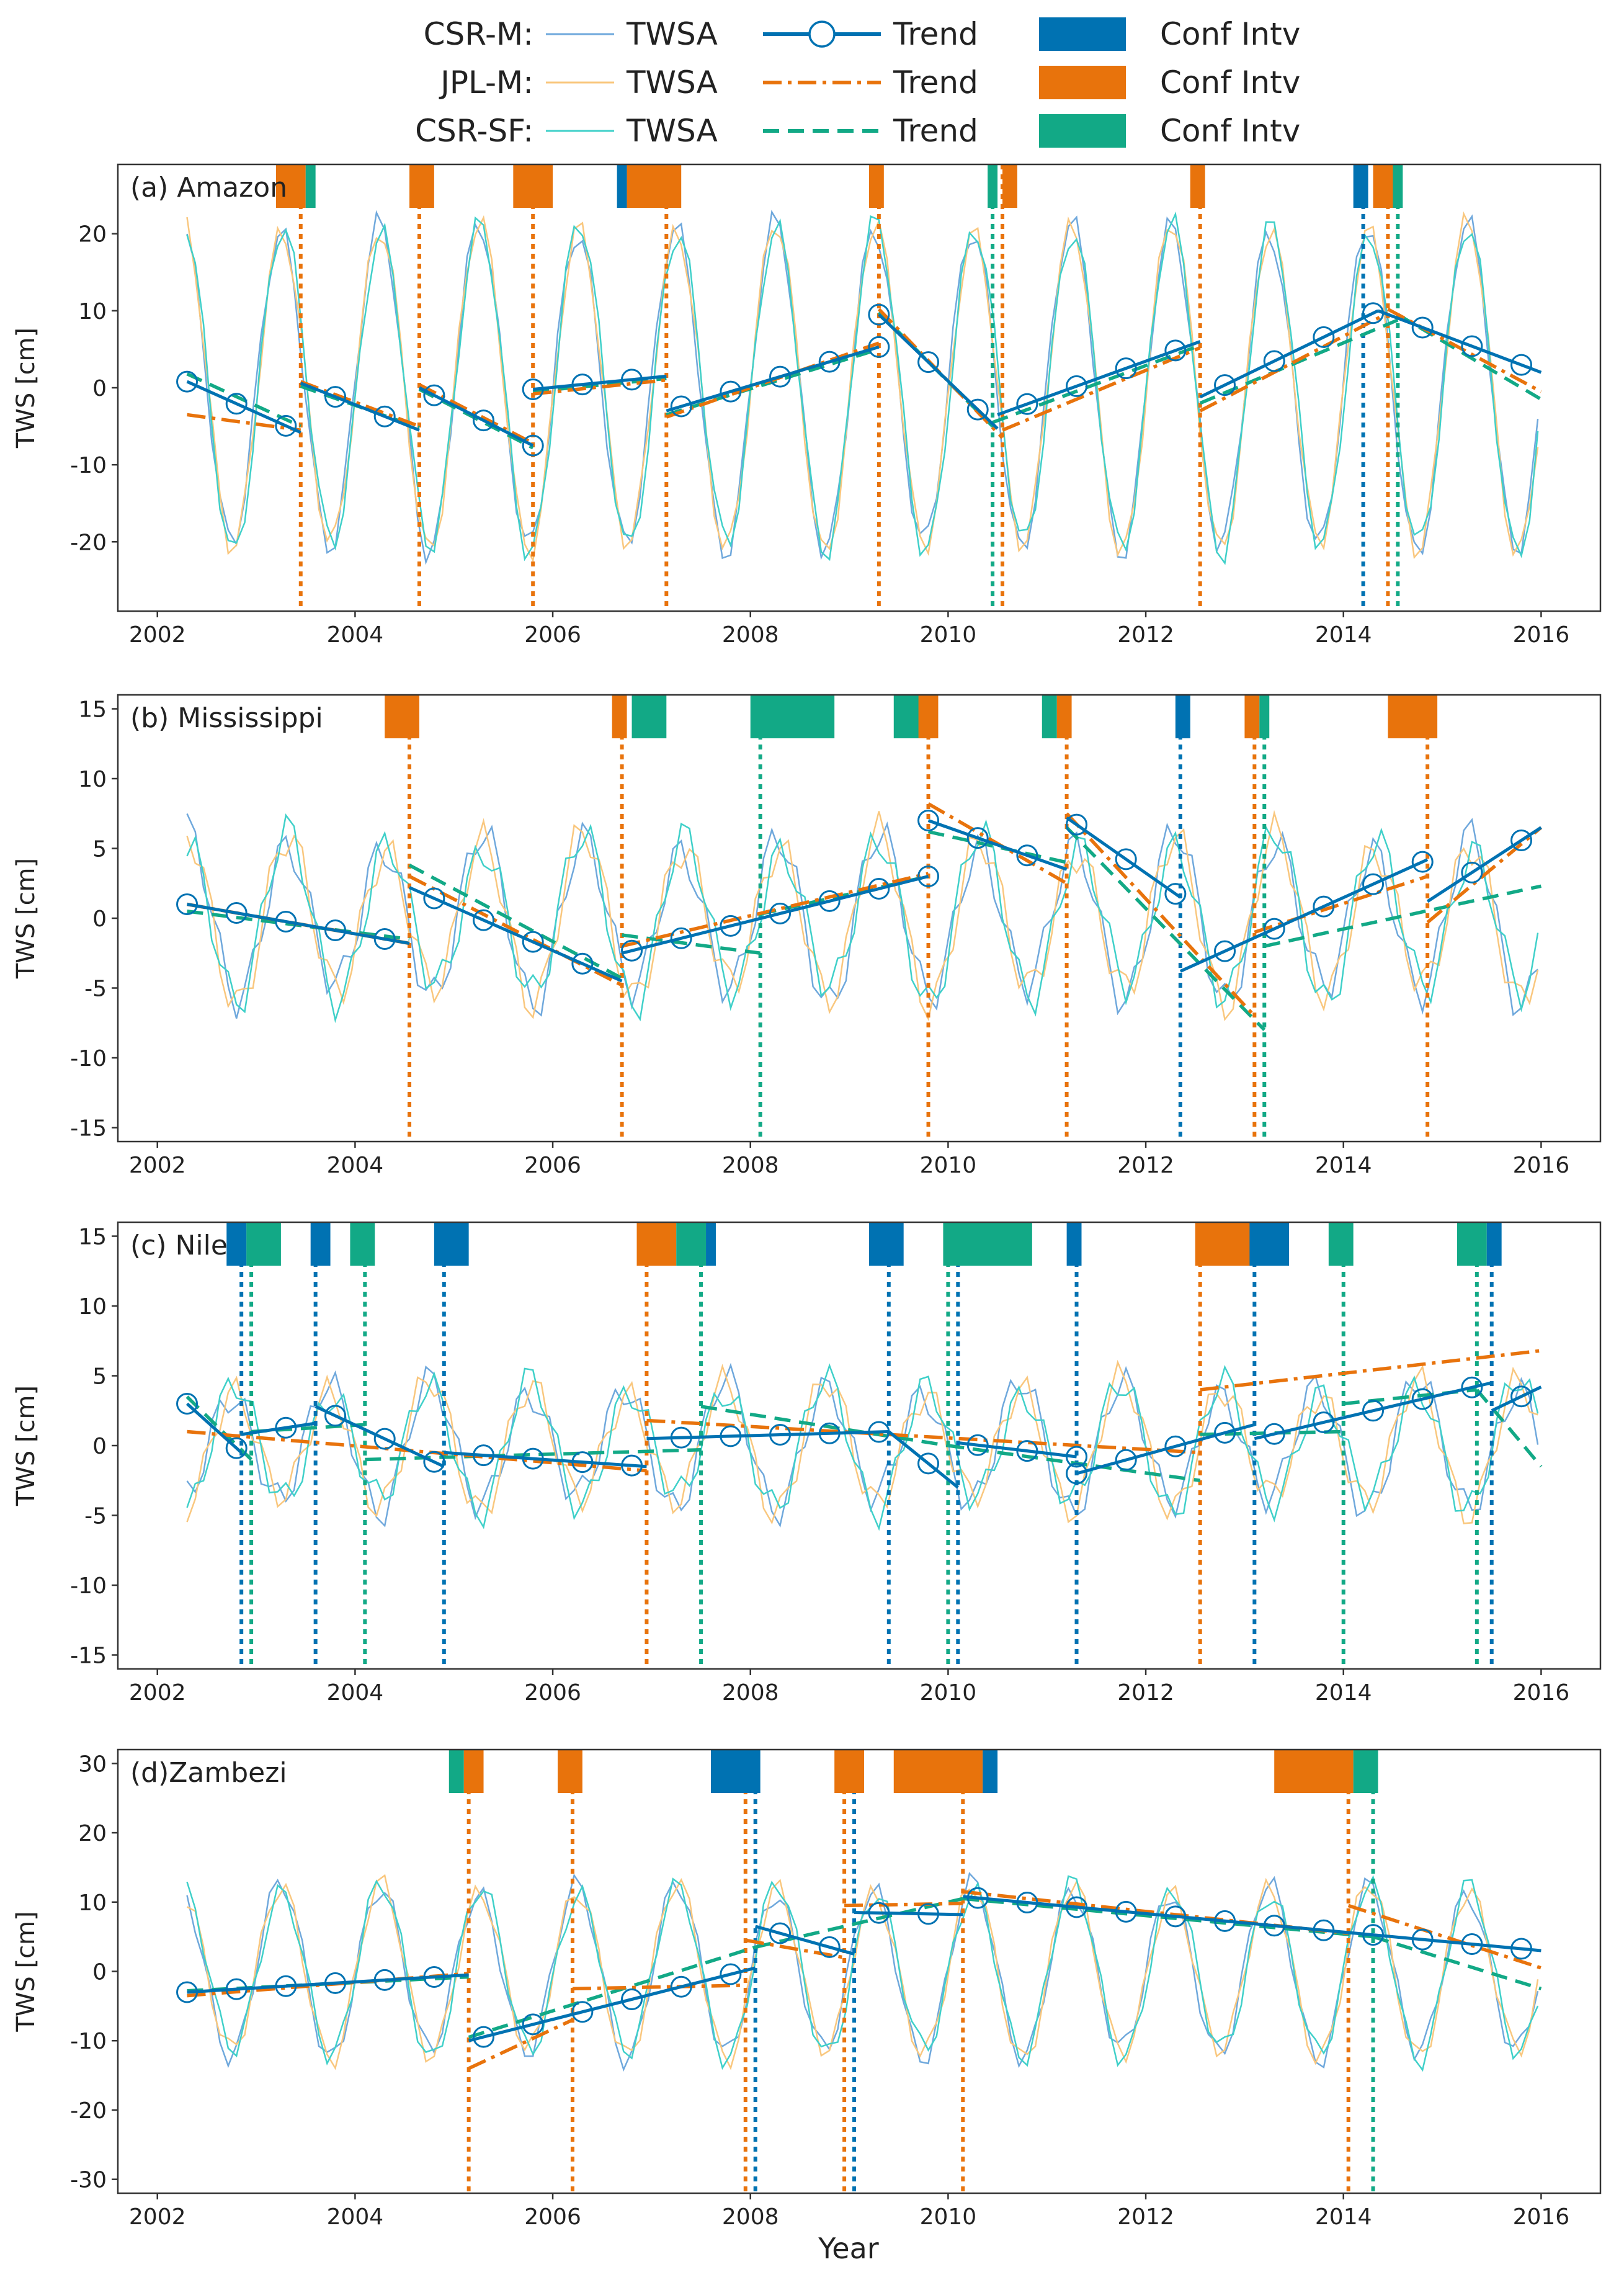  Describe the element at coordinates (1145, 2217) in the screenshot. I see `x-tick-label: 2012` at that location.